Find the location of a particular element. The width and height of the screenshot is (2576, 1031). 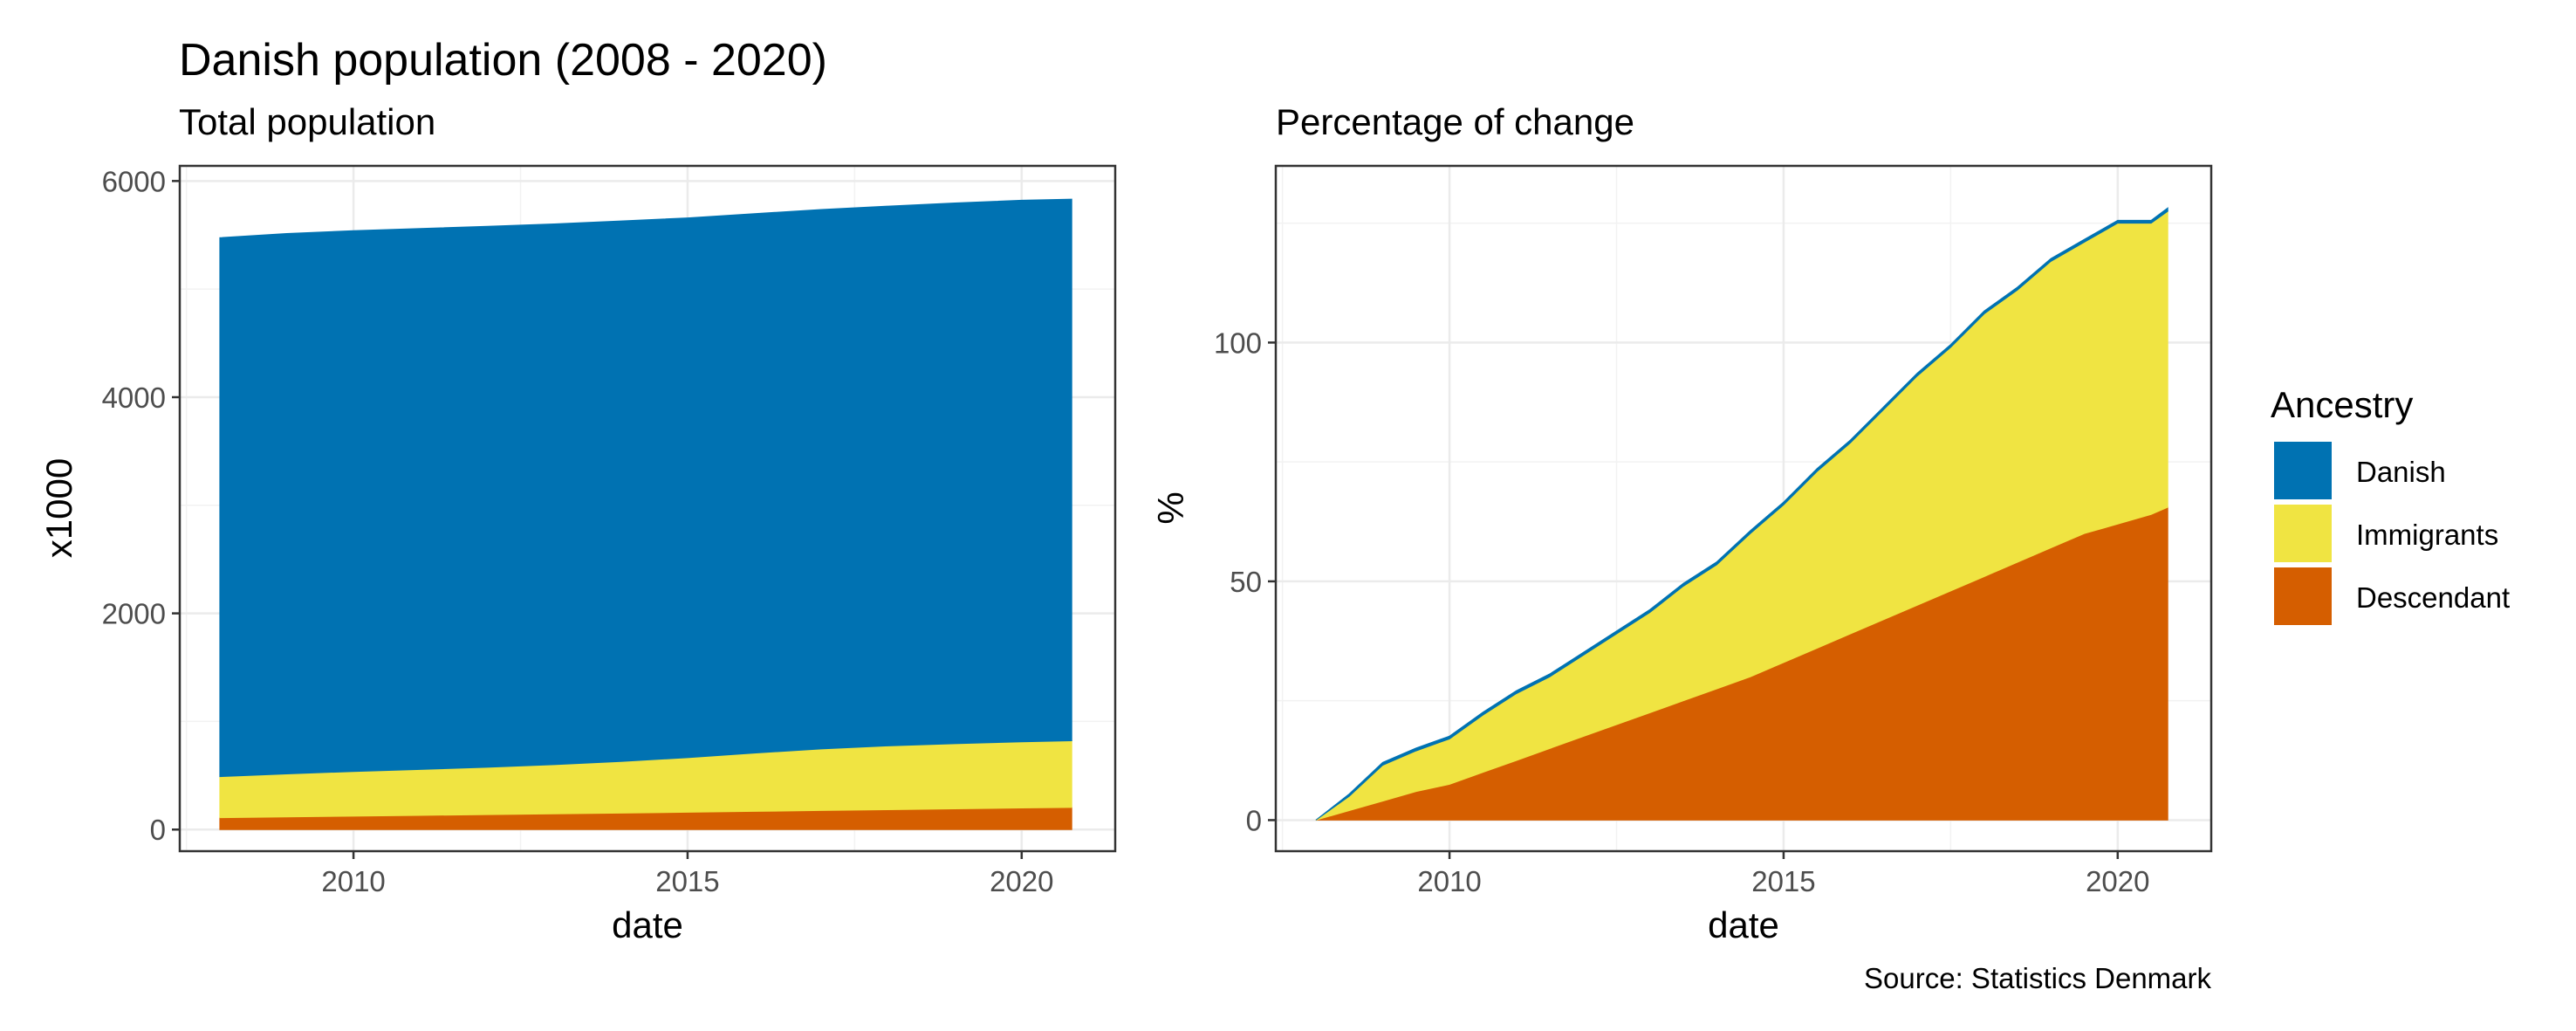

y-axis-label: % is located at coordinates (1170, 507).